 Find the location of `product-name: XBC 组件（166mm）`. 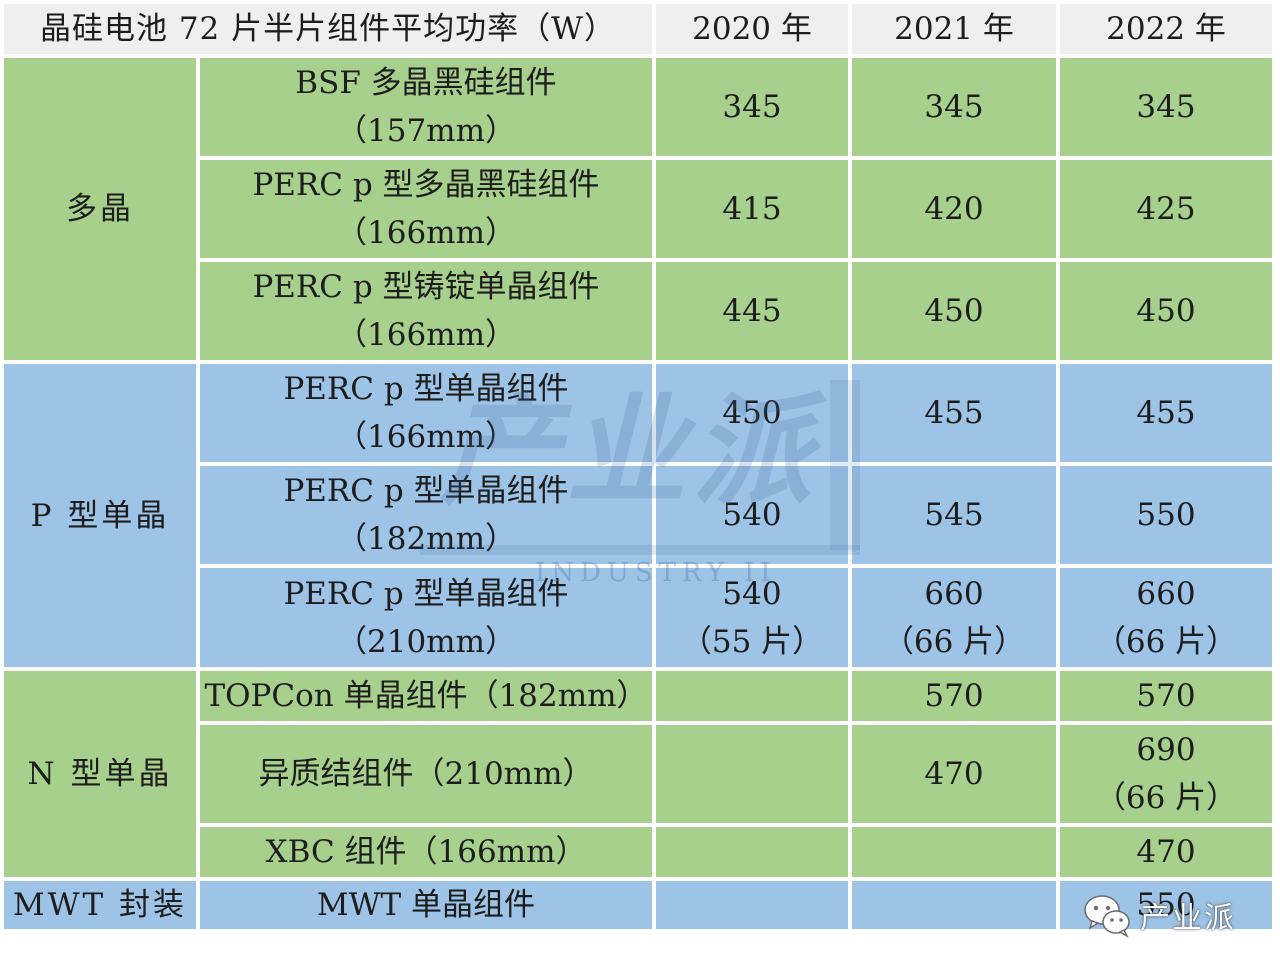

product-name: XBC 组件（166mm） is located at coordinates (426, 852).